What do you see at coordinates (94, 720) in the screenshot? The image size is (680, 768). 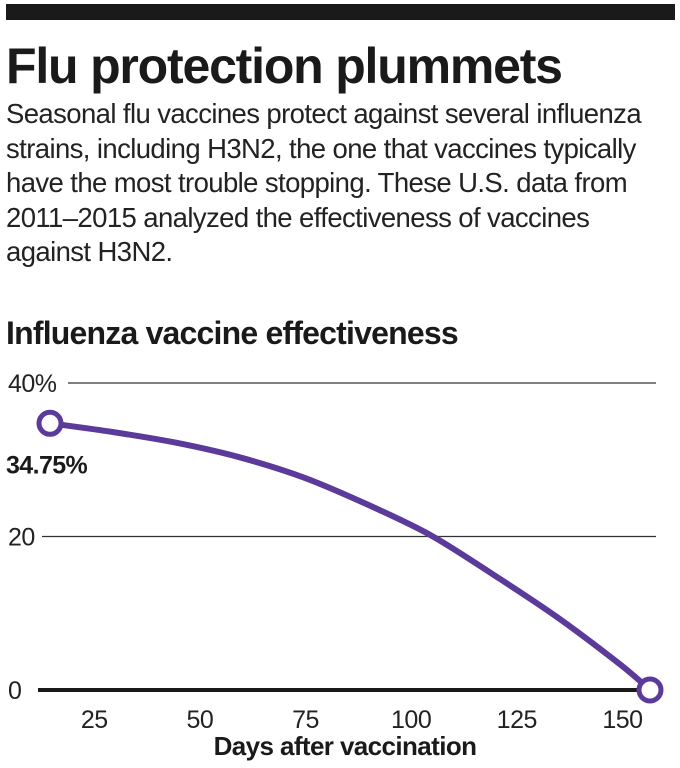 I see `x-tick-label: 25` at bounding box center [94, 720].